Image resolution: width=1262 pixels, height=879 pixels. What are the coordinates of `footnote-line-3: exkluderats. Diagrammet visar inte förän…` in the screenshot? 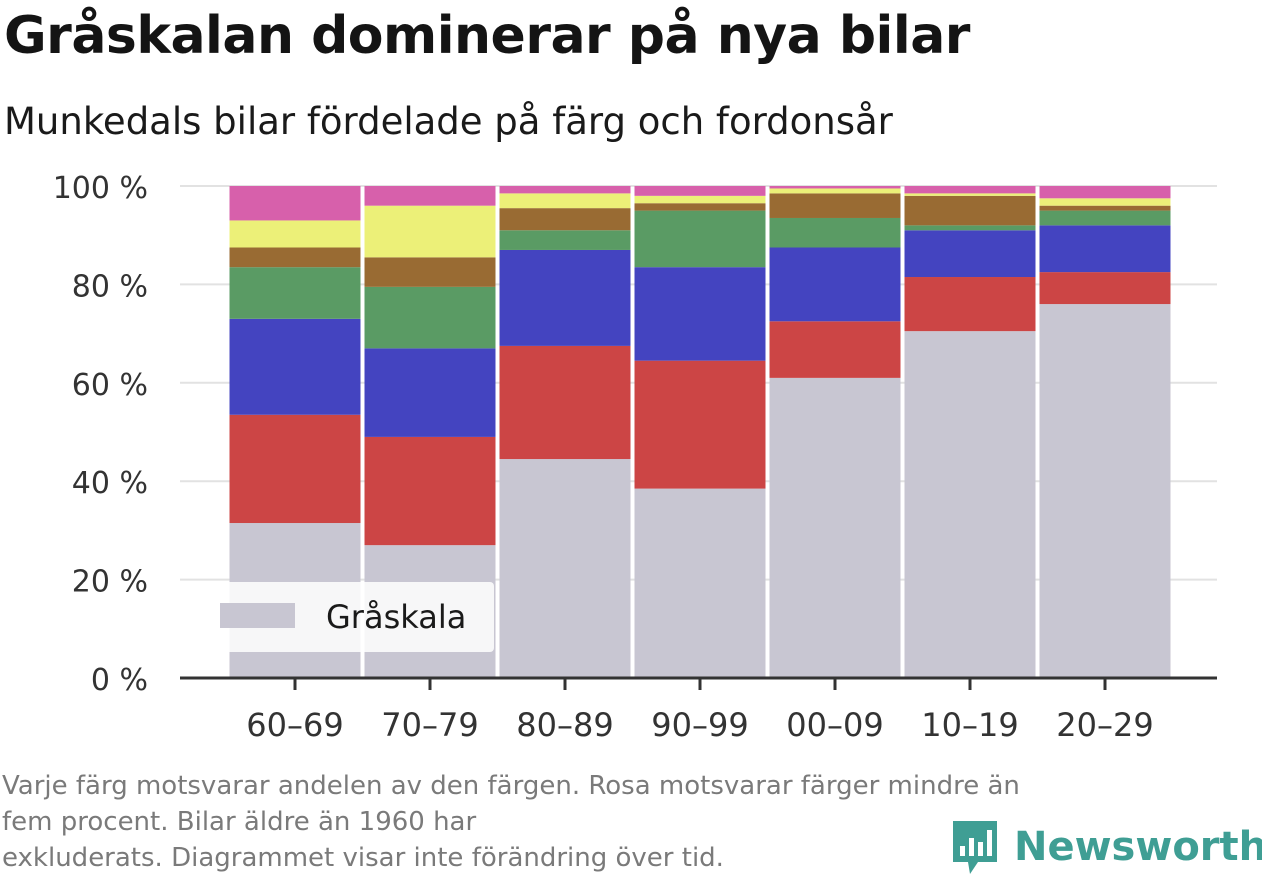 It's located at (363, 858).